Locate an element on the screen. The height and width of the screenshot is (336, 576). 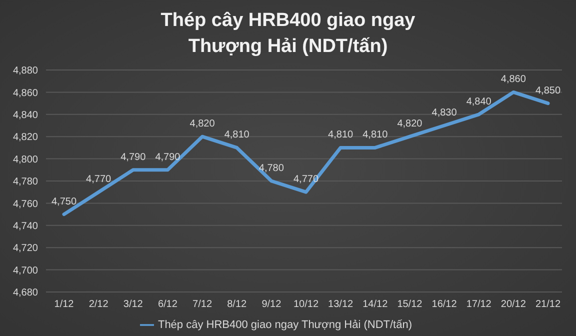
x-tick-label: 9/12 is located at coordinates (272, 304).